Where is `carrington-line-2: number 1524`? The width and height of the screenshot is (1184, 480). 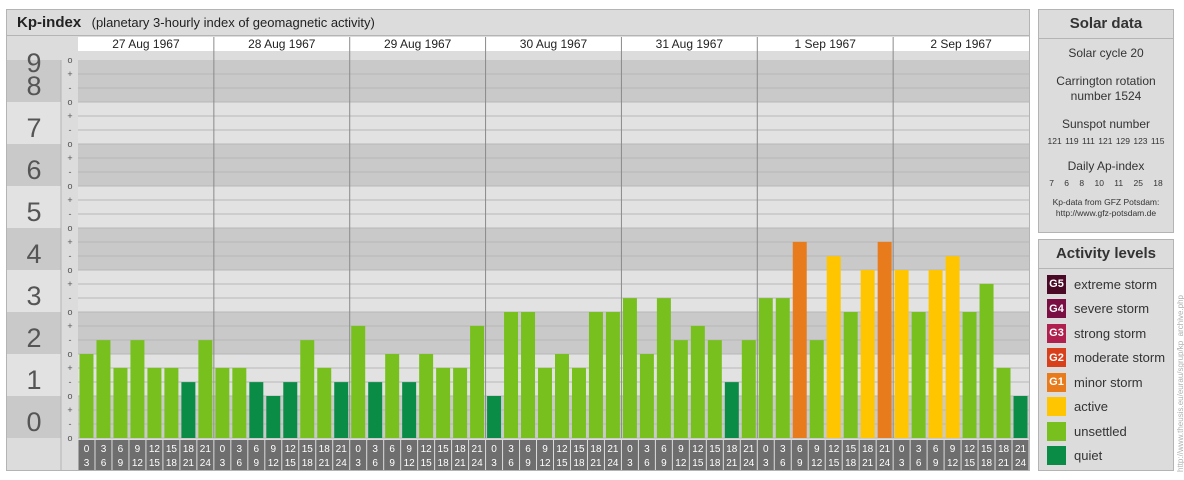
carrington-line-2: number 1524 is located at coordinates (1106, 96).